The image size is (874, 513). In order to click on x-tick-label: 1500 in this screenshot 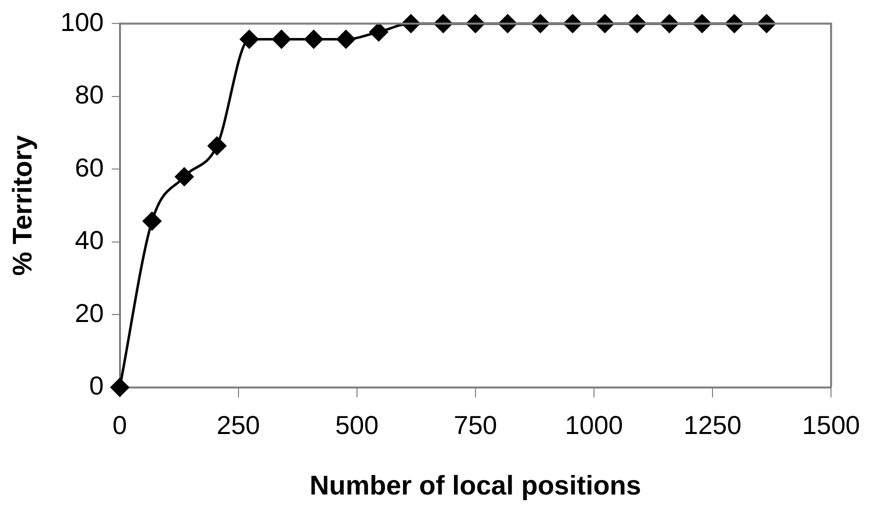, I will do `click(831, 425)`.